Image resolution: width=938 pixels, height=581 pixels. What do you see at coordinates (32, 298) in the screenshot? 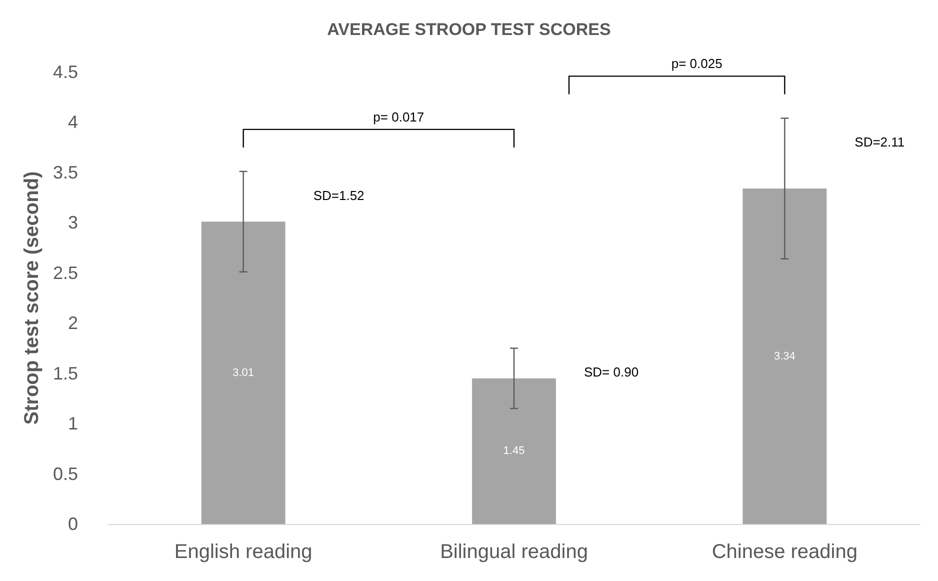
I see `y-axis-title: Stroop test score (second)` at bounding box center [32, 298].